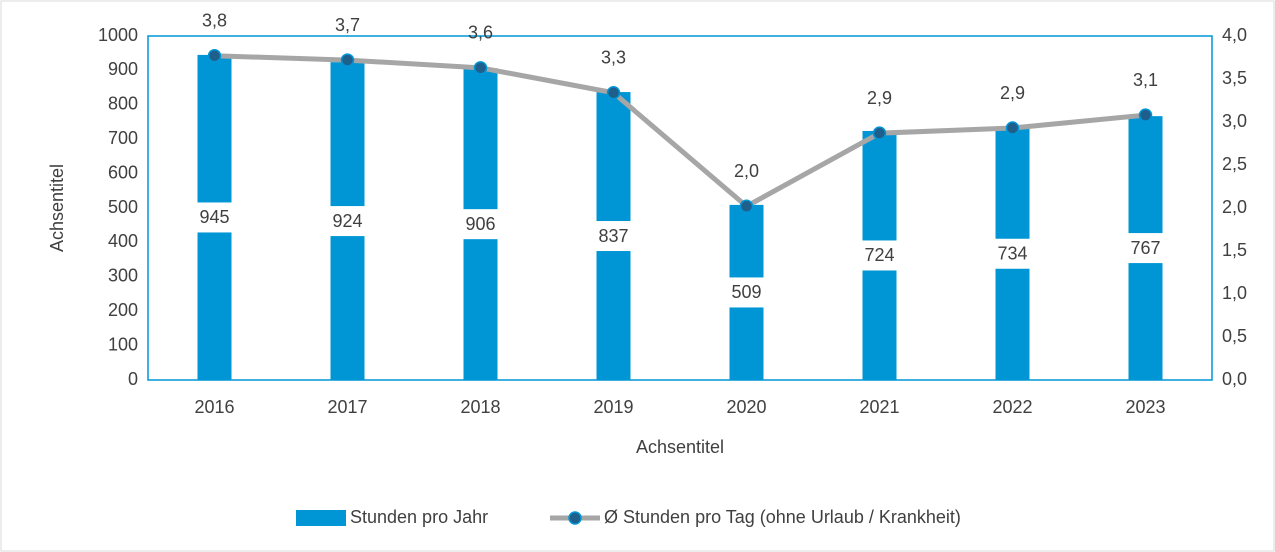 The width and height of the screenshot is (1275, 552). I want to click on x-tick-label: 2021, so click(879, 407).